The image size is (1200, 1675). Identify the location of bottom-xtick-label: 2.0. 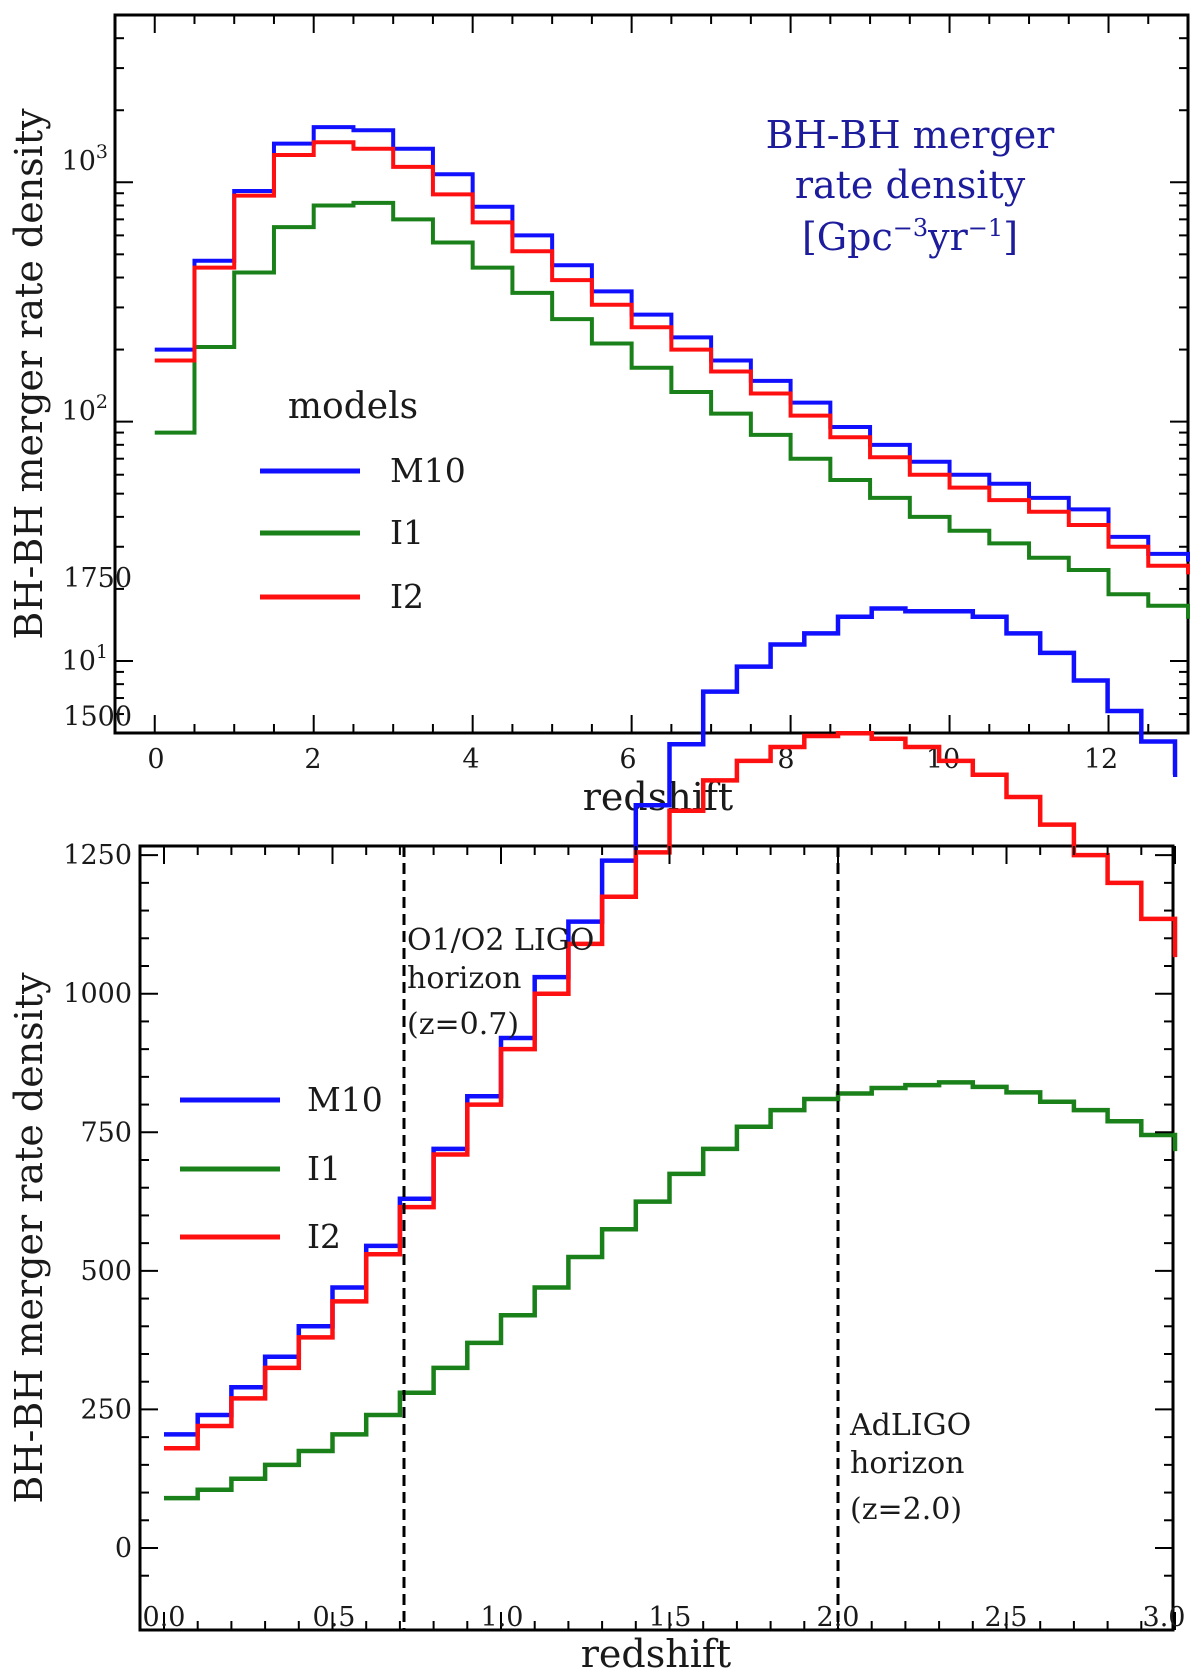
(838, 1617).